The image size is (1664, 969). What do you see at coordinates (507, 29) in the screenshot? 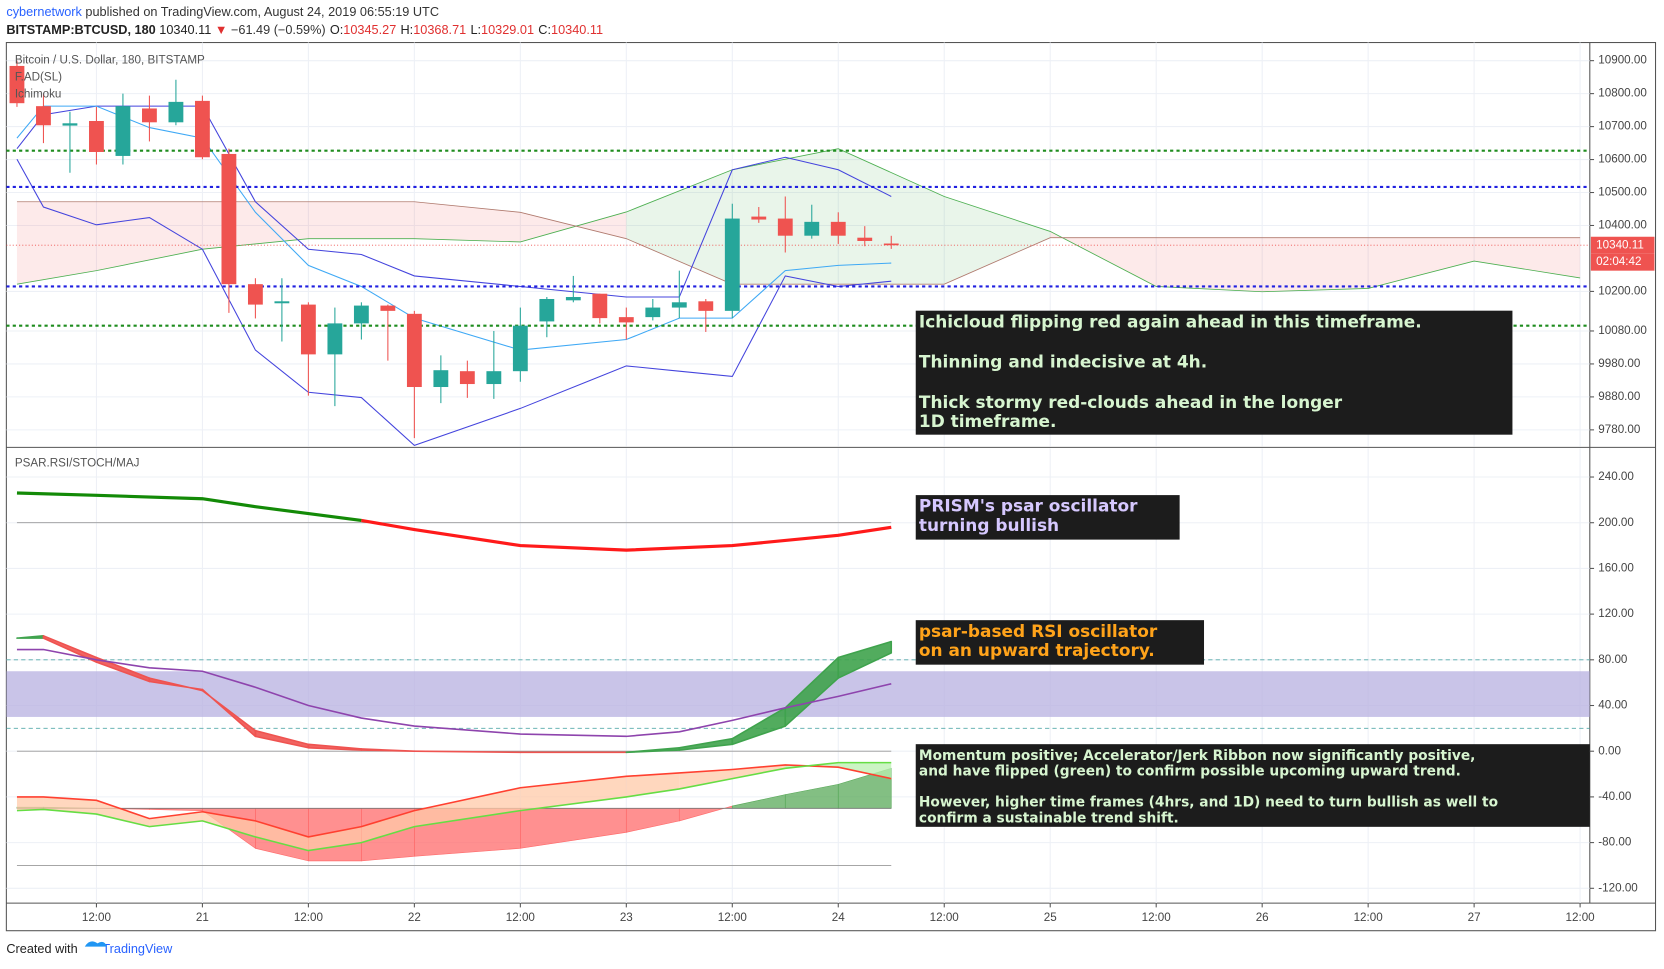
I see `ohlc-value: 10329.01` at bounding box center [507, 29].